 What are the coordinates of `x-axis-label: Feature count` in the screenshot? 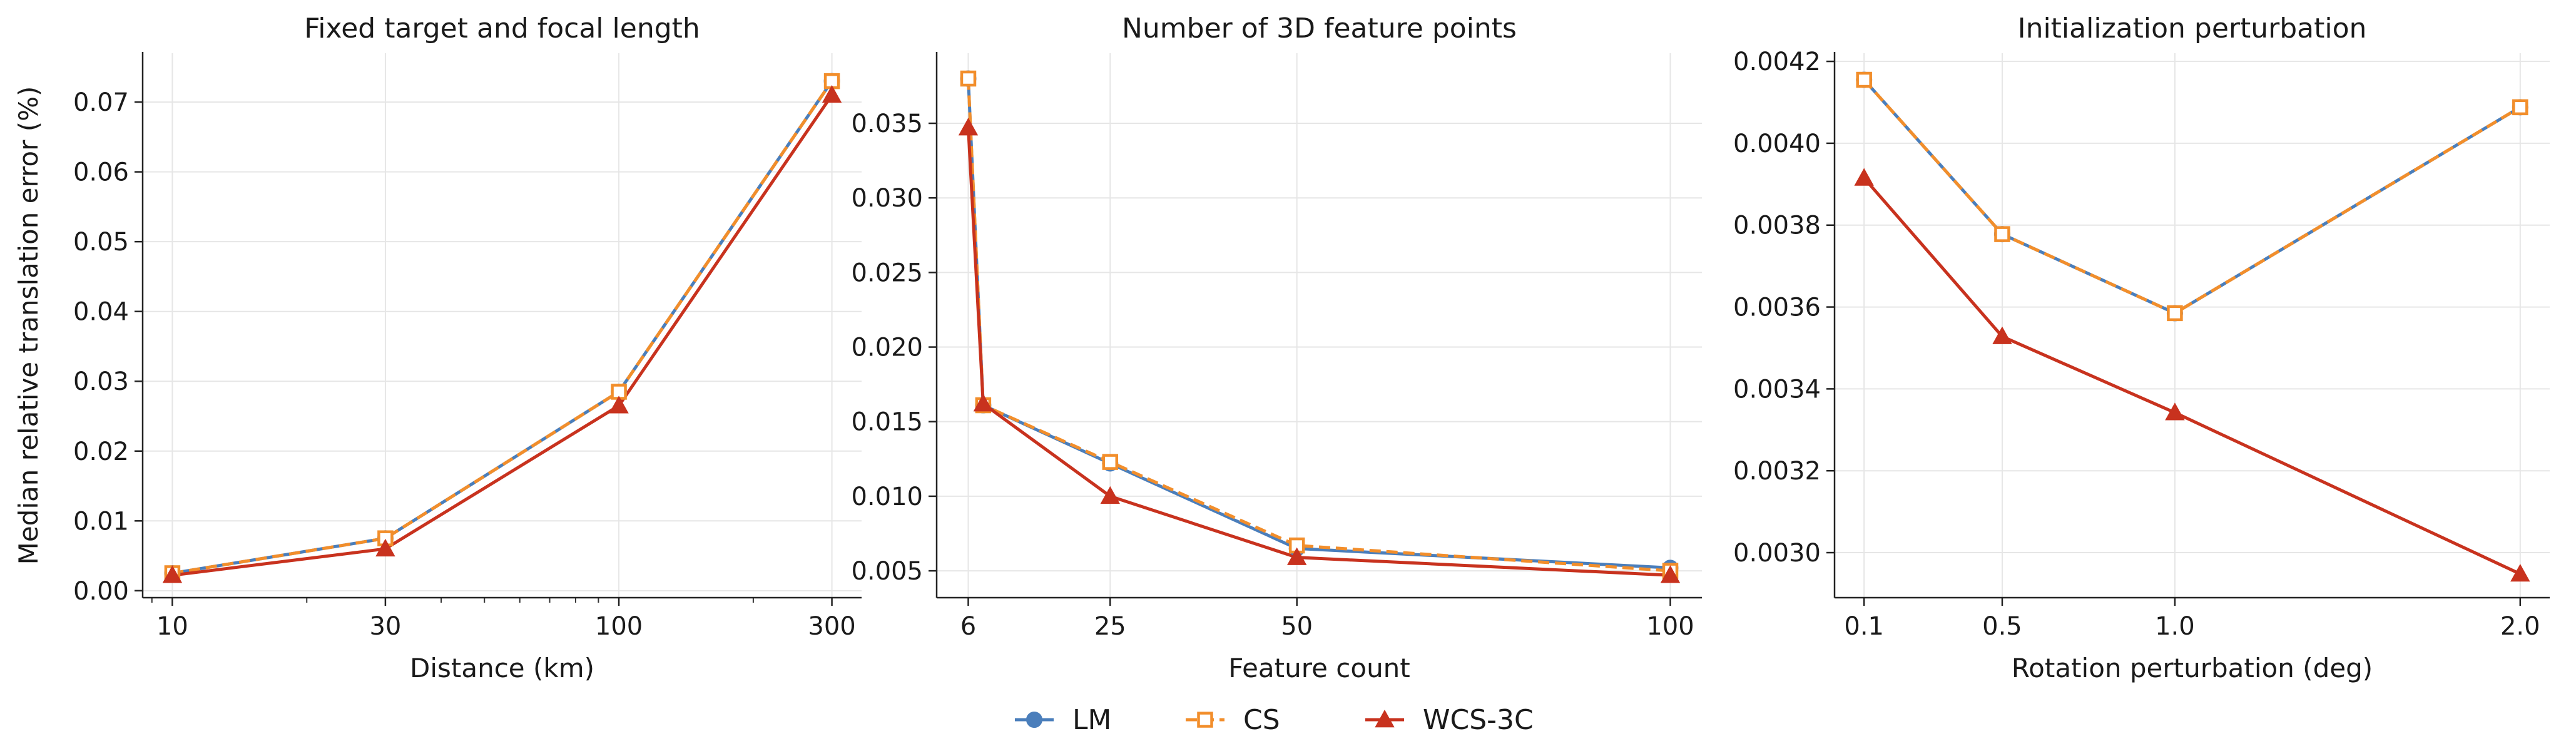 It's located at (1319, 668).